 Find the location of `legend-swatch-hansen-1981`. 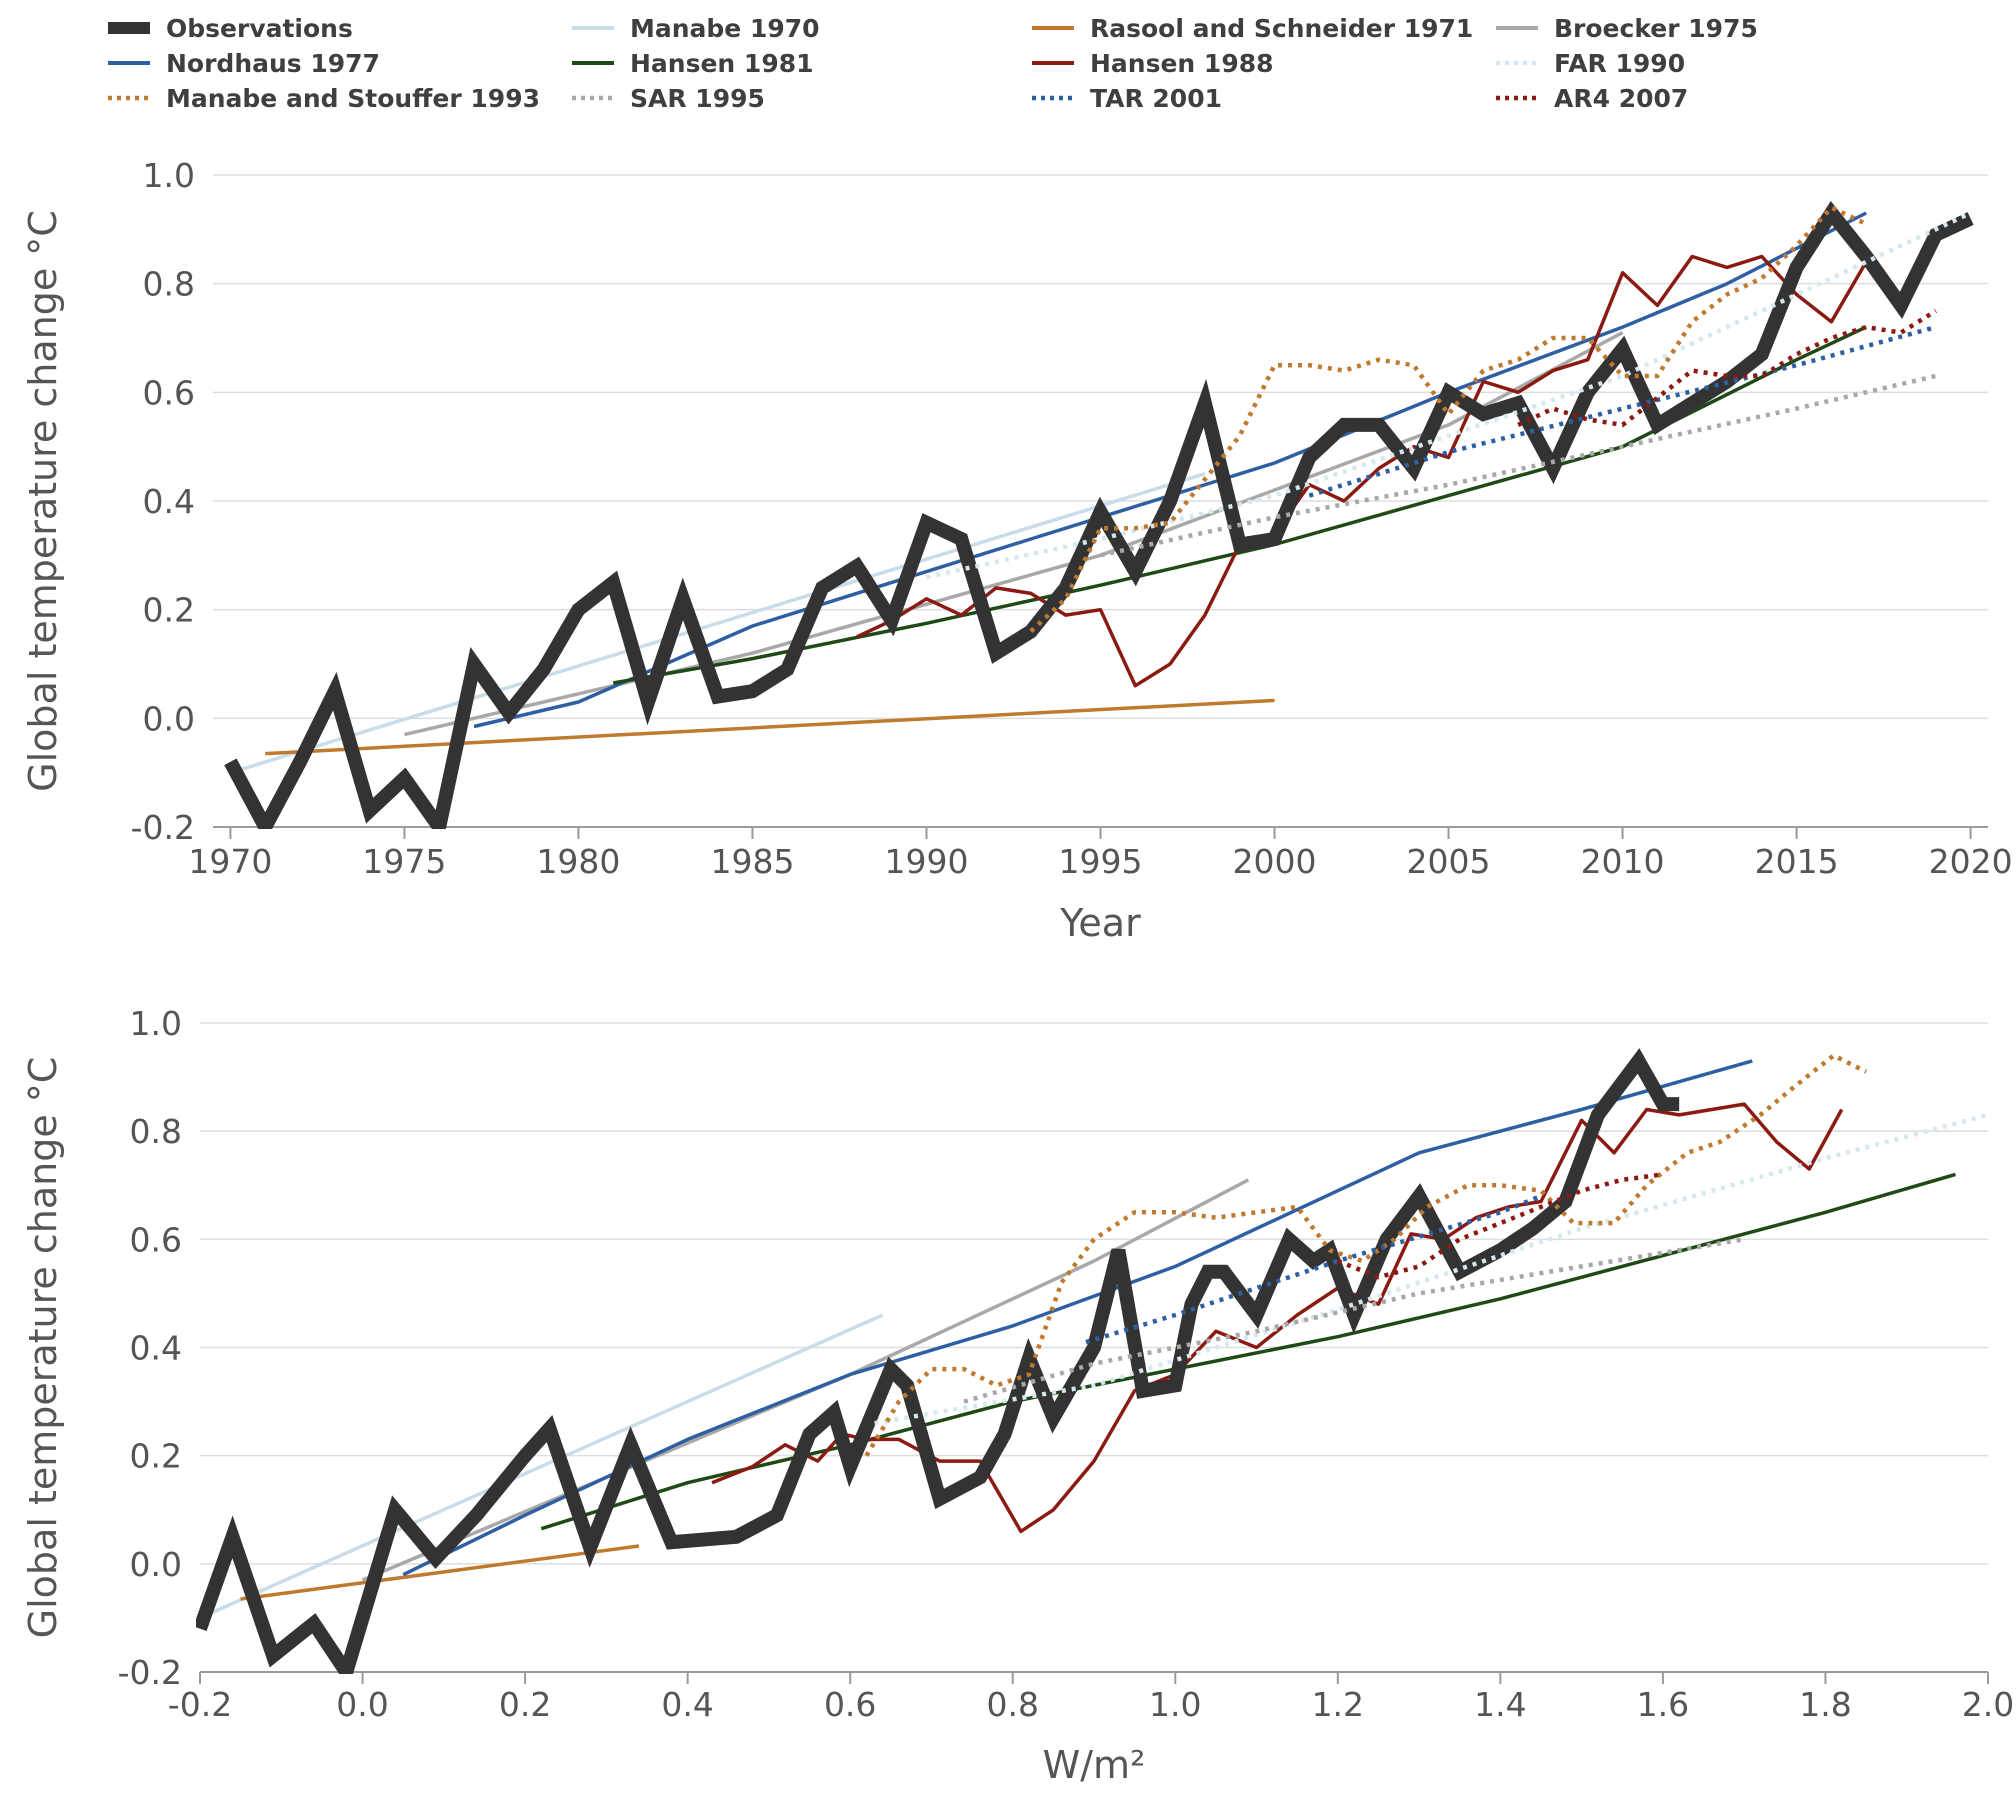

legend-swatch-hansen-1981 is located at coordinates (593, 63).